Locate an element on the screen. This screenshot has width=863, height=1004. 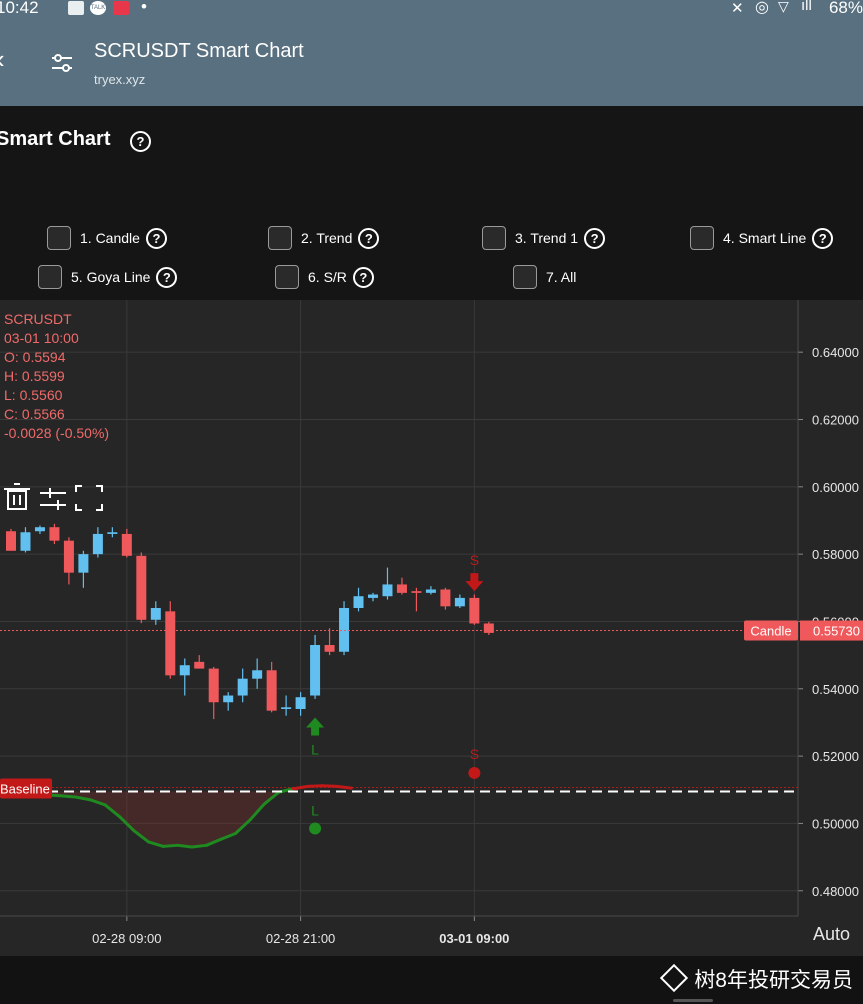
fullscreen-icon is located at coordinates (89, 498).